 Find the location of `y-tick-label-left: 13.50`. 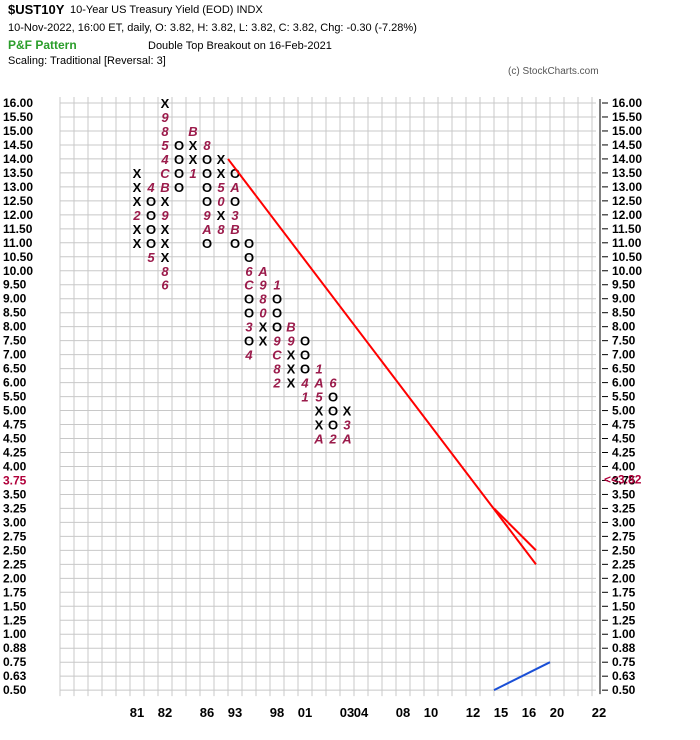

y-tick-label-left: 13.50 is located at coordinates (18, 173).